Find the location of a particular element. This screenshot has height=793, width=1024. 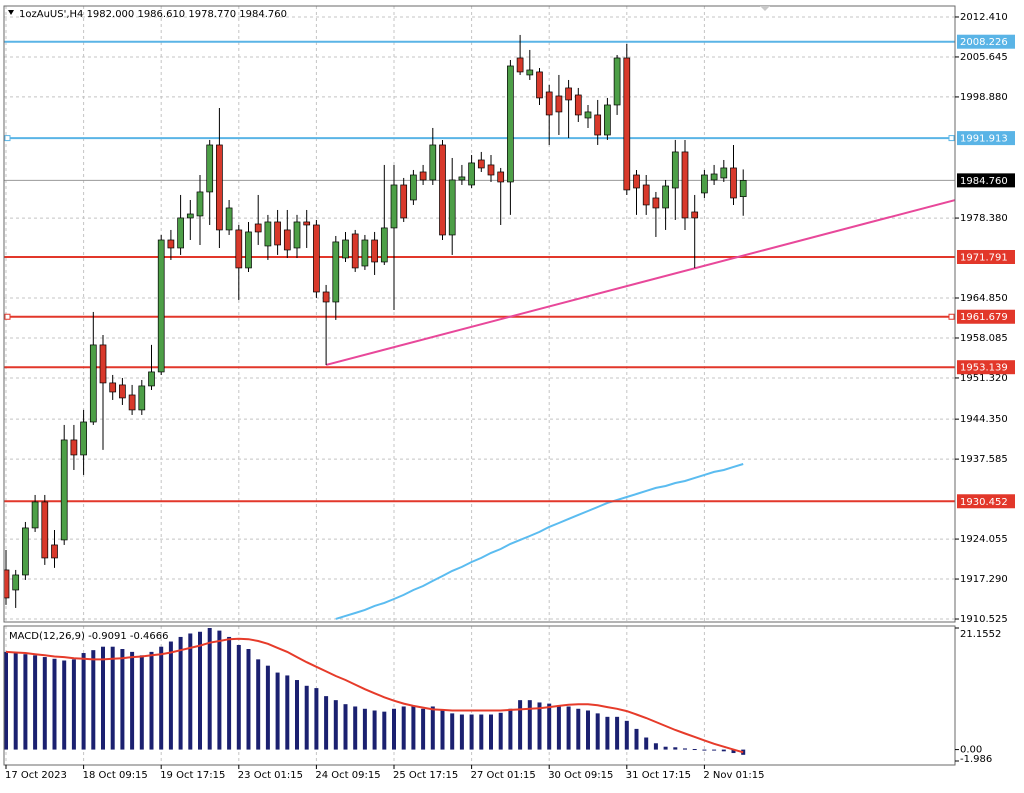

scroll-marker is located at coordinates (765, 8).